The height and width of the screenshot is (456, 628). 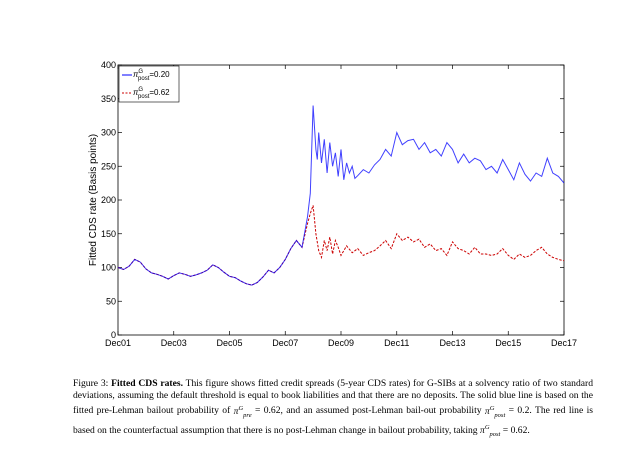 I want to click on pi-pre-symbol: πGpre, so click(x=242, y=411).